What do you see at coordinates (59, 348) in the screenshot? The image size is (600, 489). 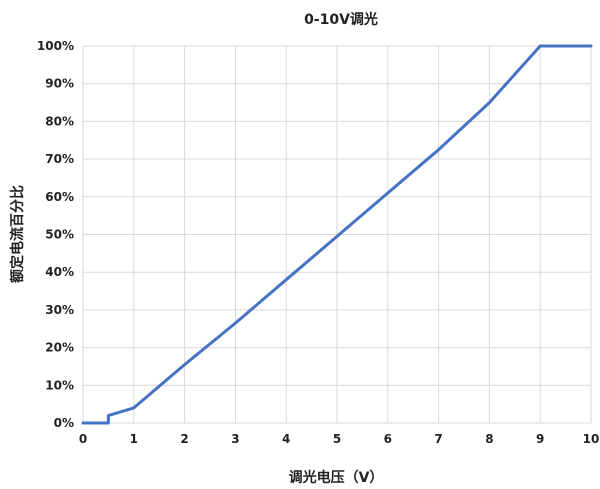 I see `y-tick-label: 20%` at bounding box center [59, 348].